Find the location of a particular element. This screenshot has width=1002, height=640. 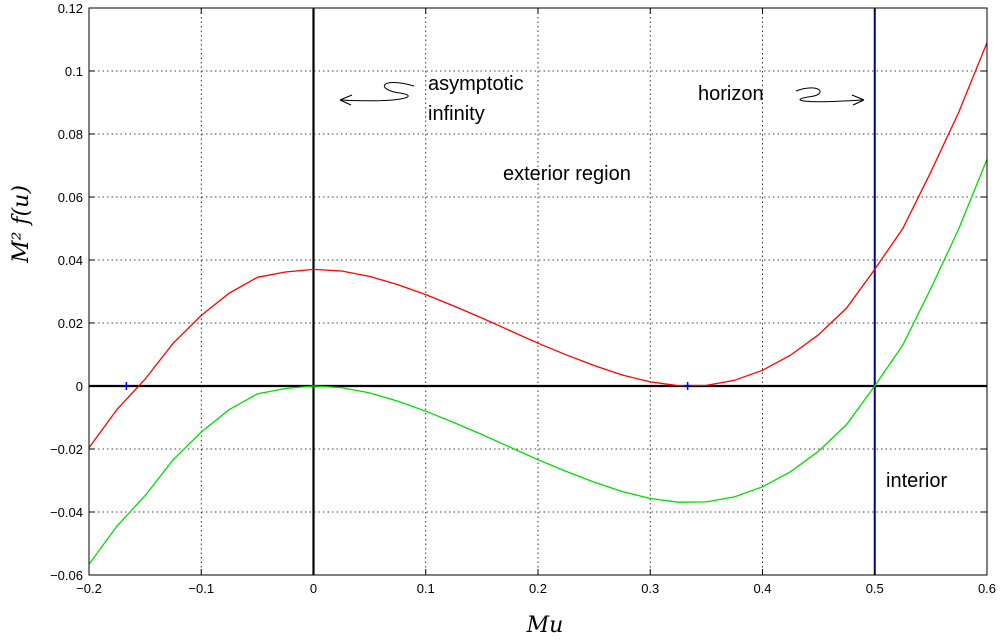

x-tick-label: 0.2 is located at coordinates (538, 588).